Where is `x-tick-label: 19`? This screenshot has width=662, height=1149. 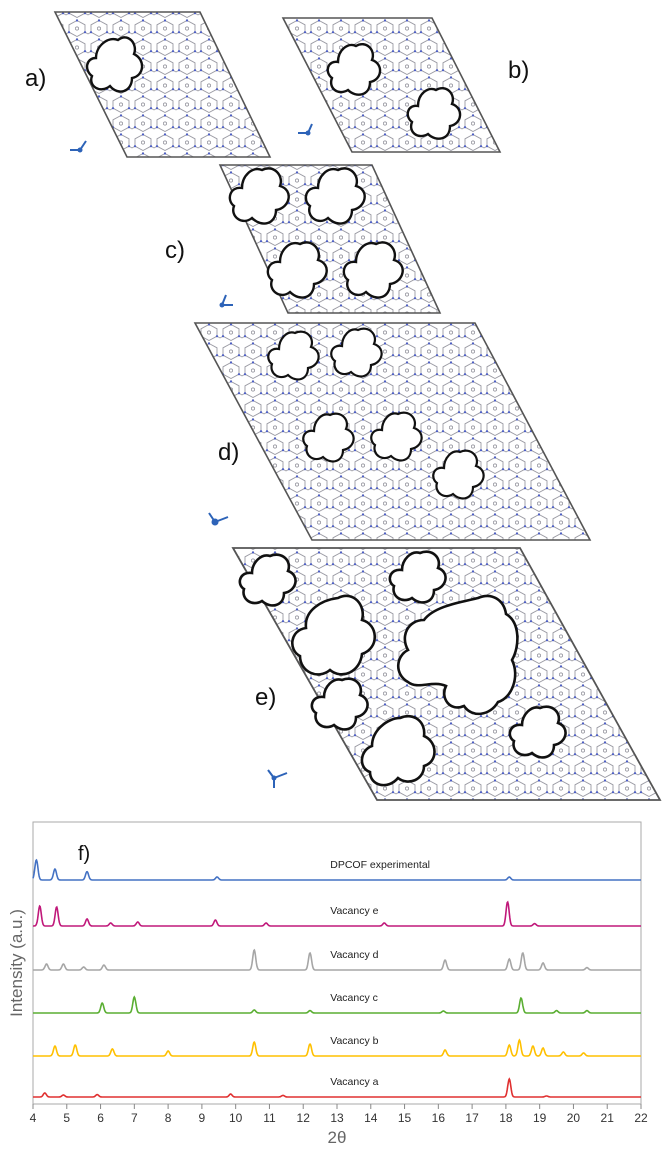 x-tick-label: 19 is located at coordinates (540, 1118).